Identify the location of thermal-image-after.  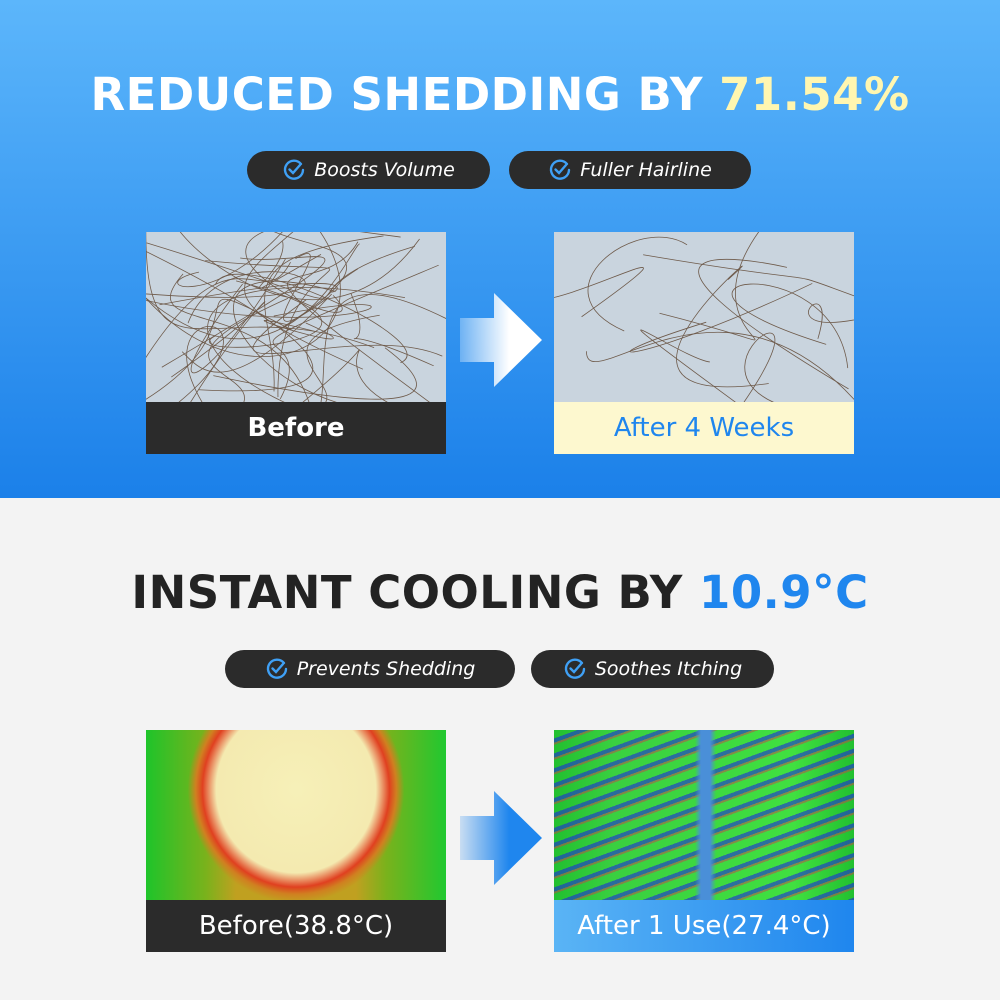
(704, 815).